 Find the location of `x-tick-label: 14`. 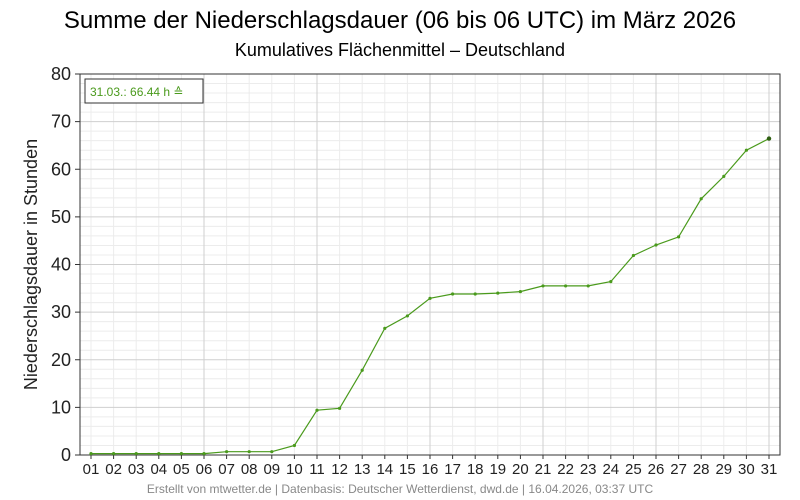

x-tick-label: 14 is located at coordinates (384, 469).